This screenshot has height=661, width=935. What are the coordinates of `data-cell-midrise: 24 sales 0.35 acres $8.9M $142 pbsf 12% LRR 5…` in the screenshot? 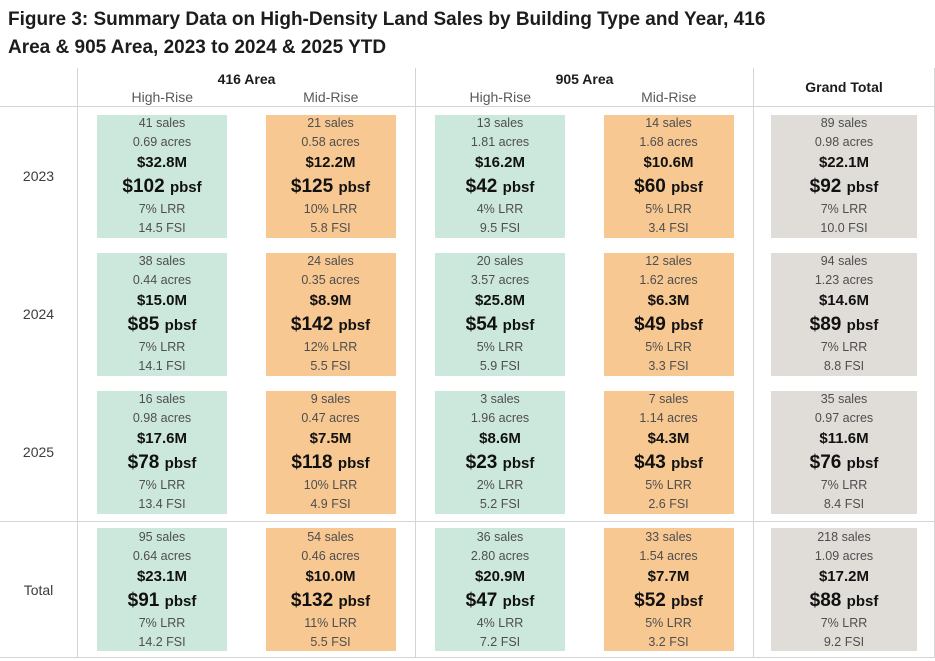 It's located at (330, 314).